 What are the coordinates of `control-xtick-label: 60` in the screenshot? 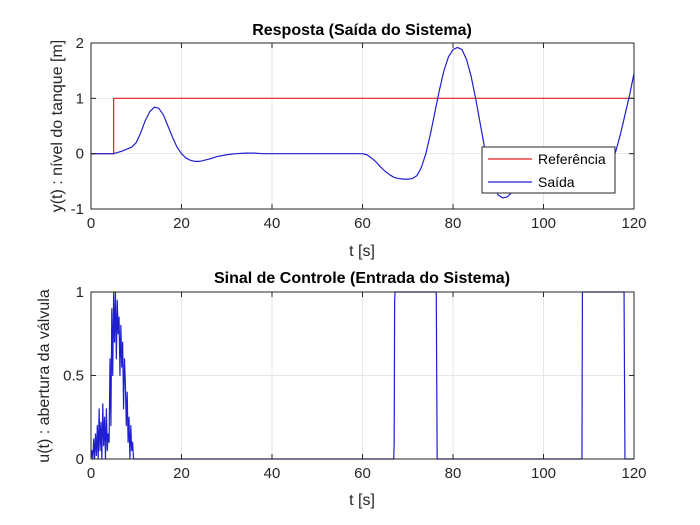 It's located at (362, 473).